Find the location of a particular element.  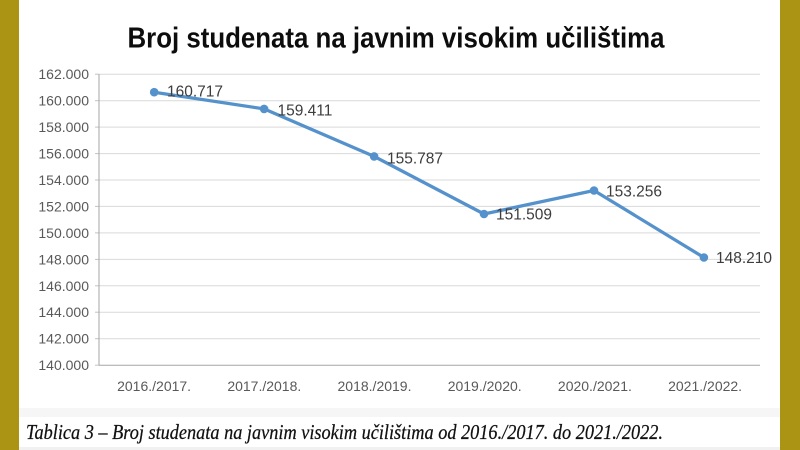

svg-text: 2019./2020. is located at coordinates (485, 386).